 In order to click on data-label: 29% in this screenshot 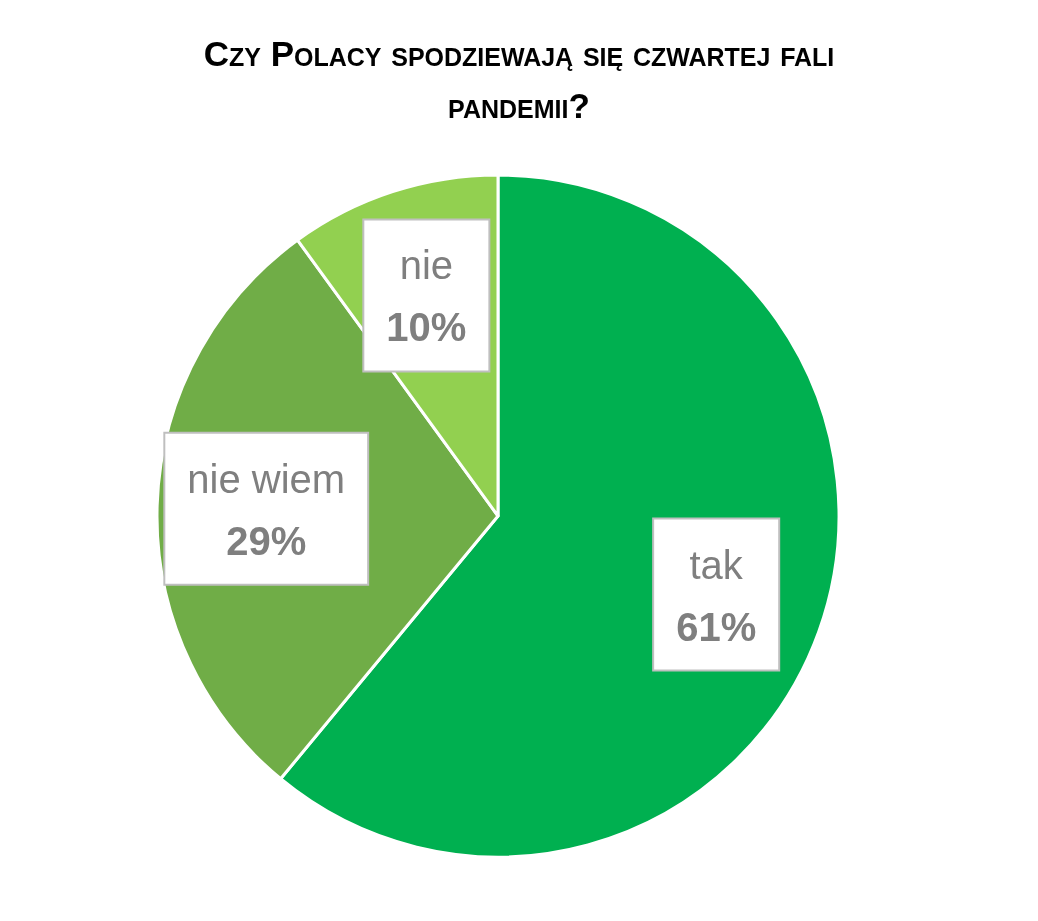, I will do `click(266, 540)`.